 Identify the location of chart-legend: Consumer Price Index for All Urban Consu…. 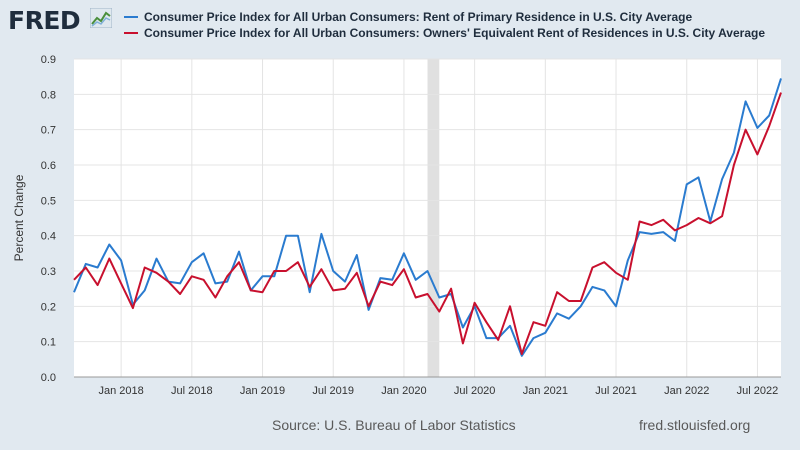
(444, 25).